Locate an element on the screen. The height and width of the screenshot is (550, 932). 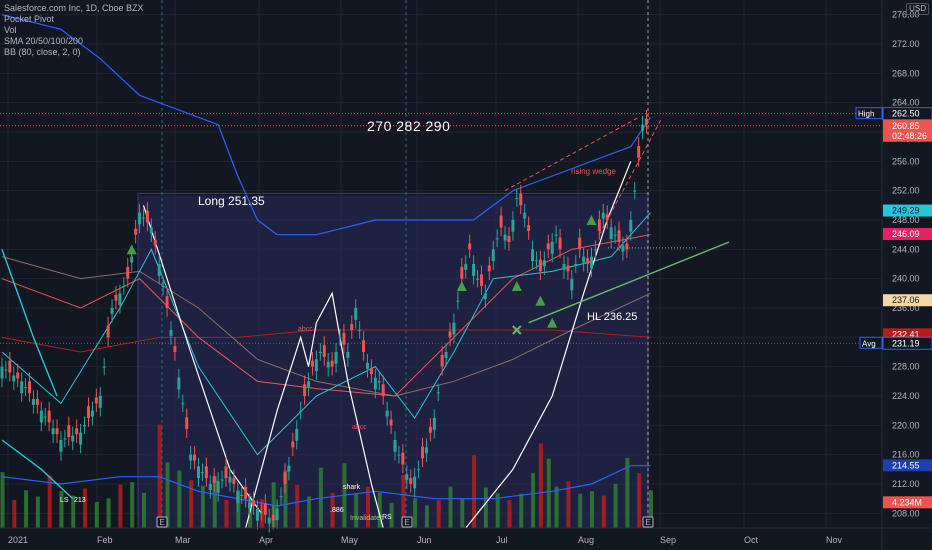
x-tick-label-9: Oct is located at coordinates (751, 540).